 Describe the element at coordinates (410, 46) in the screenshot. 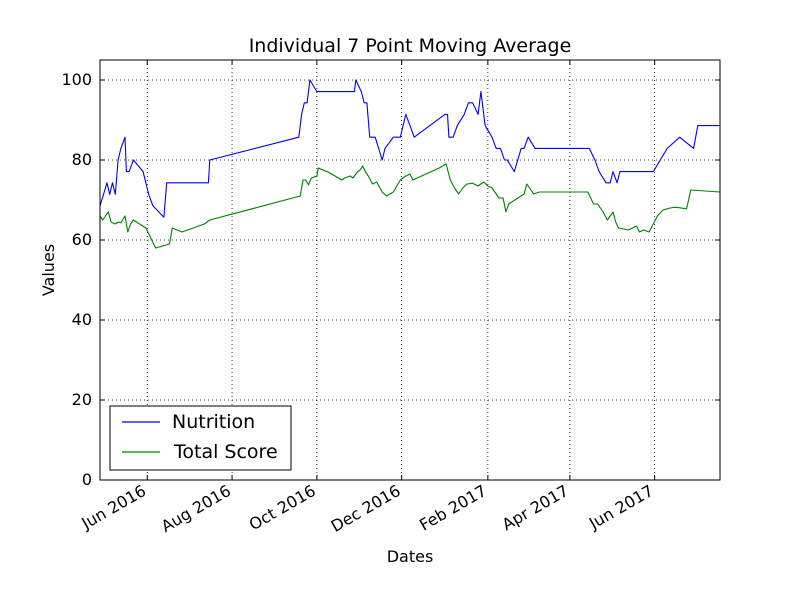

I see `chart-title: Individual 7 Point Moving Average` at that location.